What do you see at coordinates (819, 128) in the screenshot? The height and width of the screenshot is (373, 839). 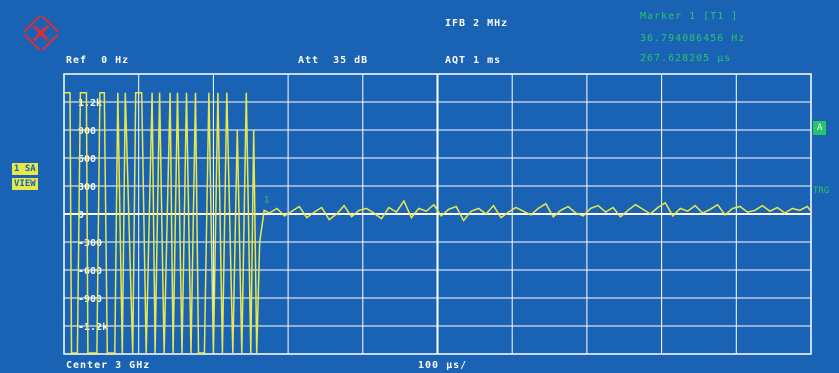 I see `a-indicator: A` at bounding box center [819, 128].